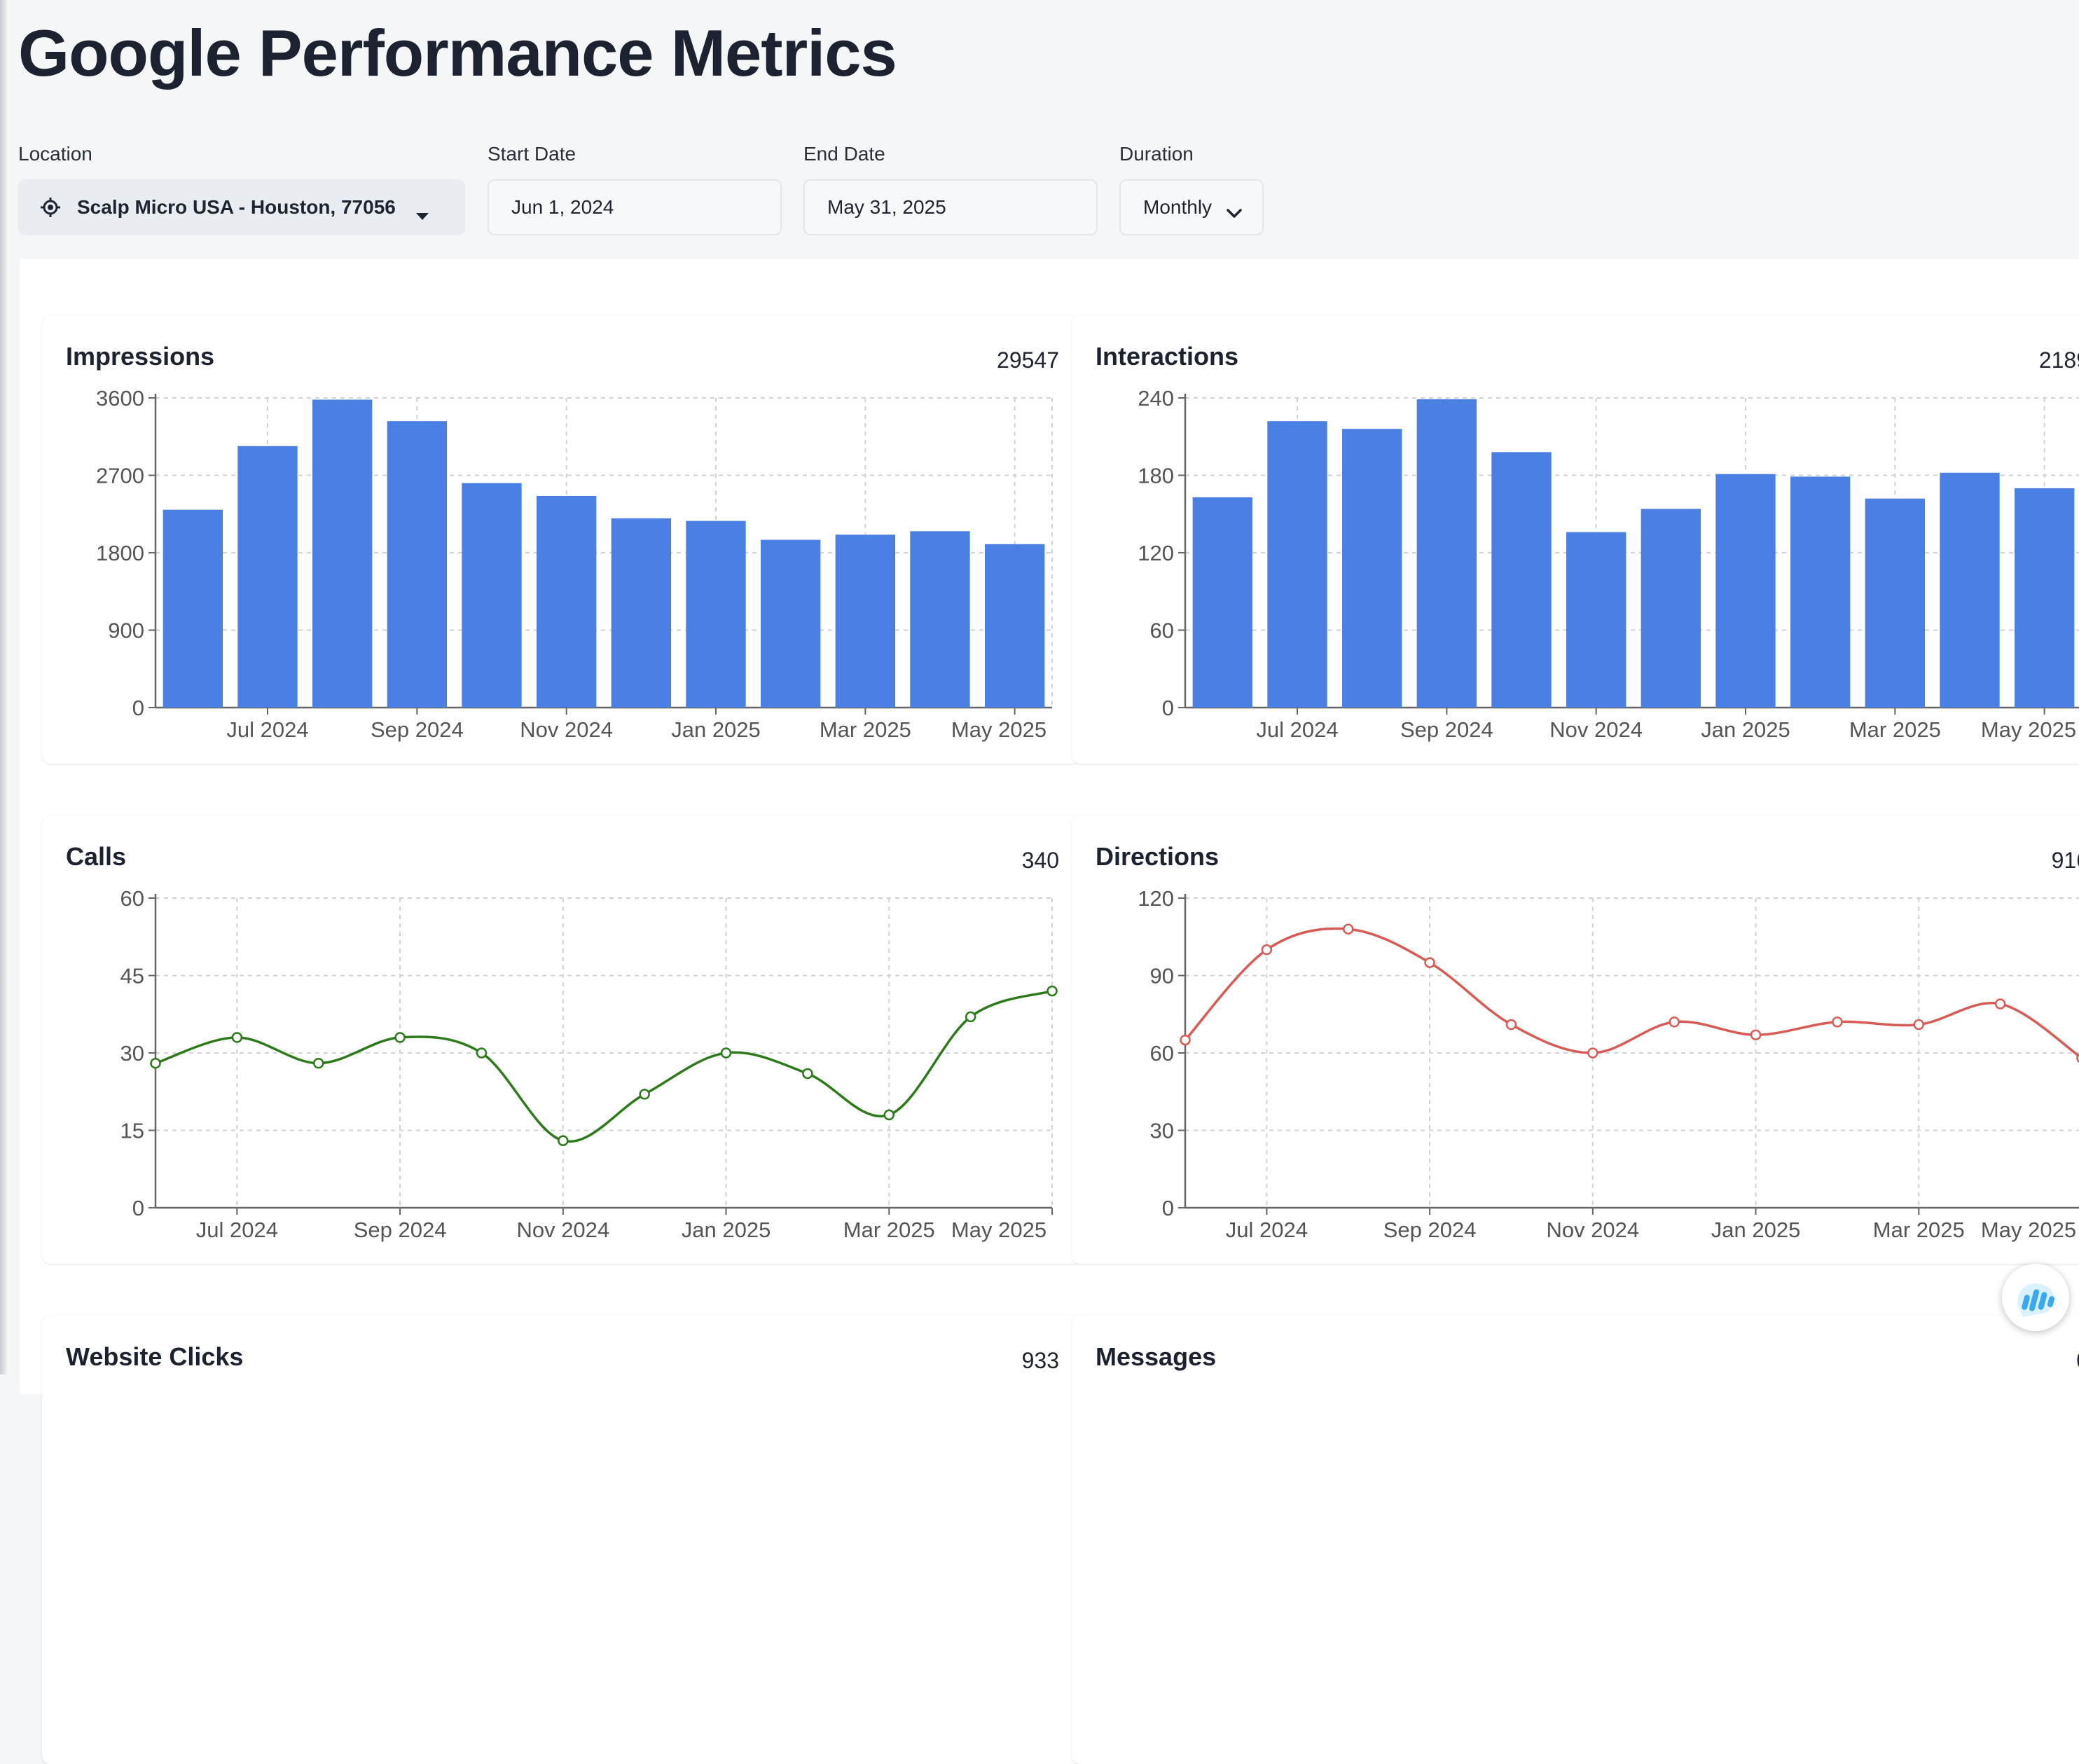 The width and height of the screenshot is (2079, 1764). I want to click on chat-launcher-button, so click(2035, 1297).